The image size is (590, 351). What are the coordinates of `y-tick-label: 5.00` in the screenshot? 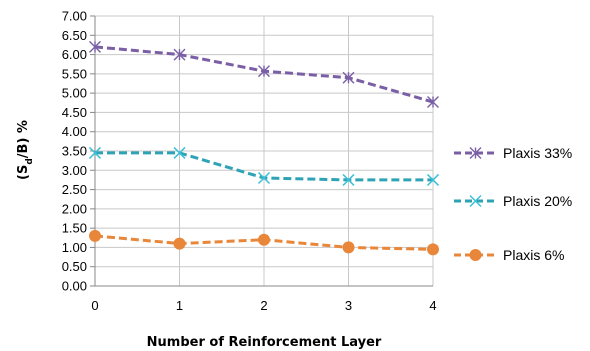 It's located at (74, 93).